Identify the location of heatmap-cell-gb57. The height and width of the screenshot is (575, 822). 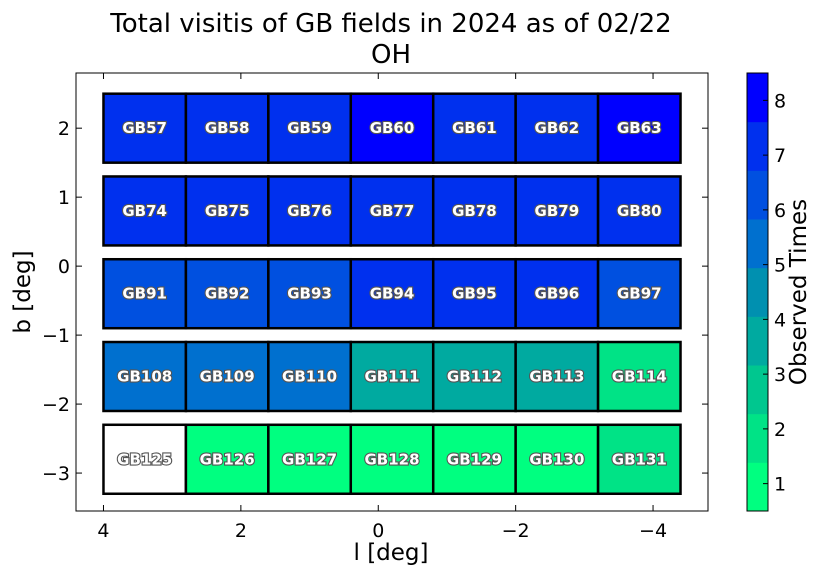
(145, 128).